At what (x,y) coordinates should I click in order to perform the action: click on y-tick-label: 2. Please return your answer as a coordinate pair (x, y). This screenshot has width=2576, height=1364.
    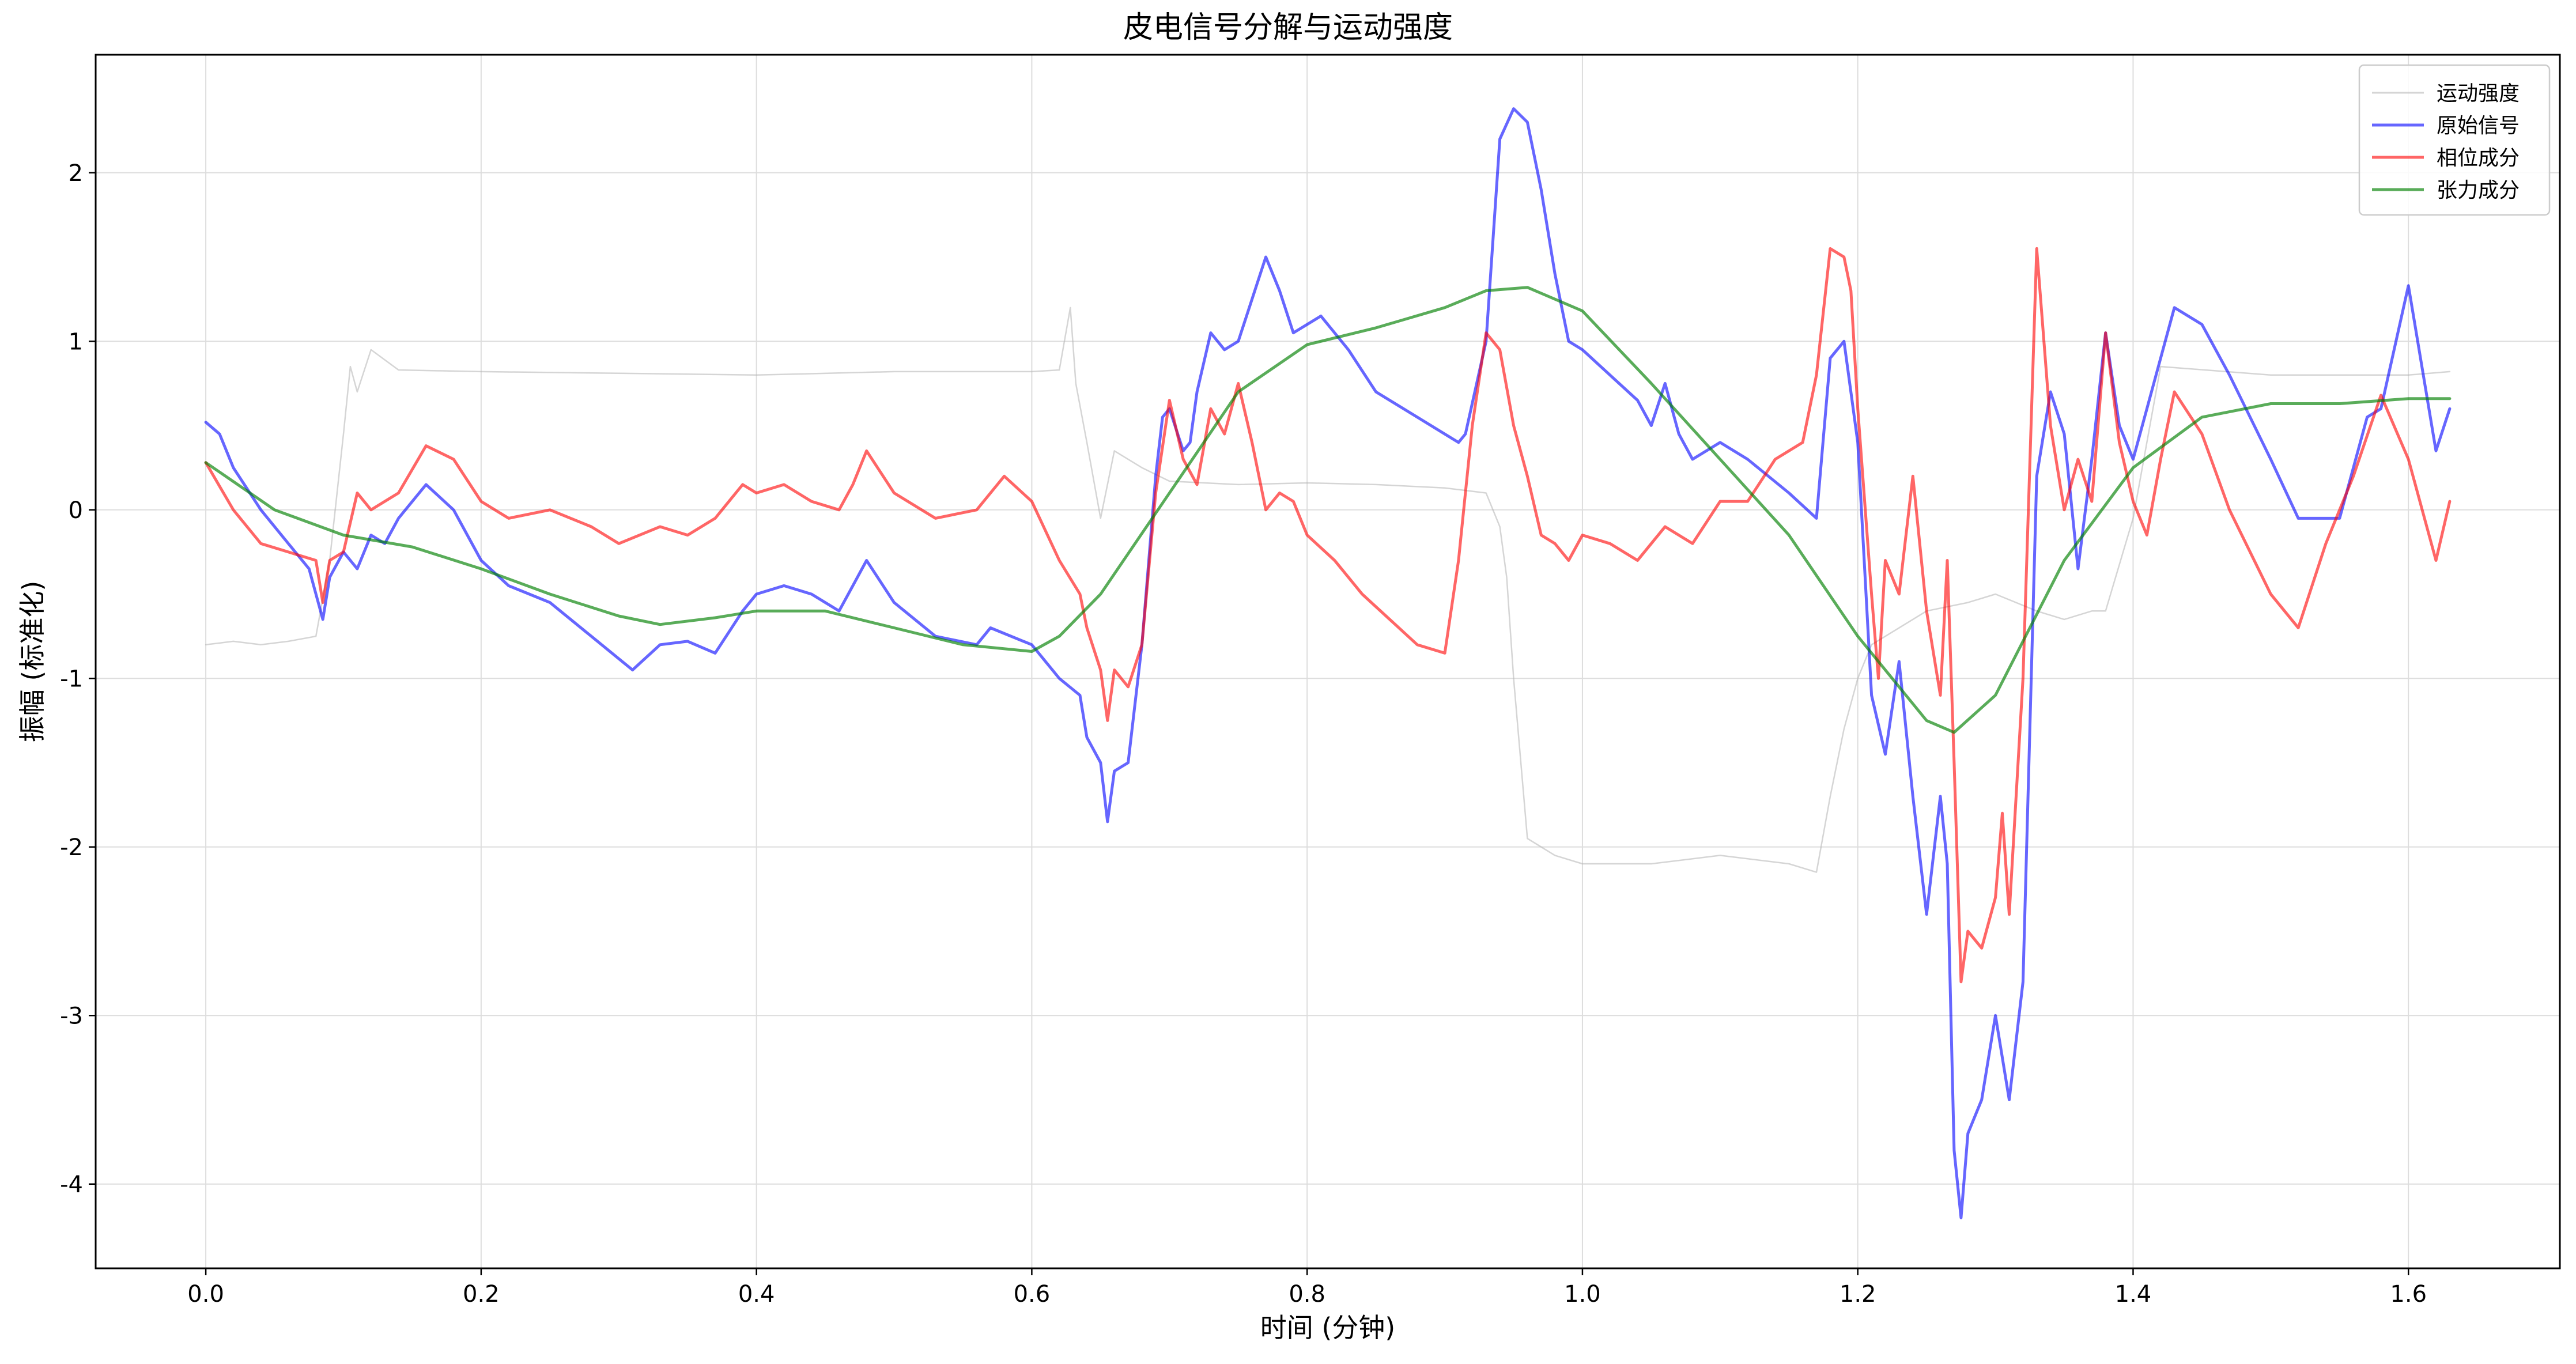
    Looking at the image, I should click on (76, 173).